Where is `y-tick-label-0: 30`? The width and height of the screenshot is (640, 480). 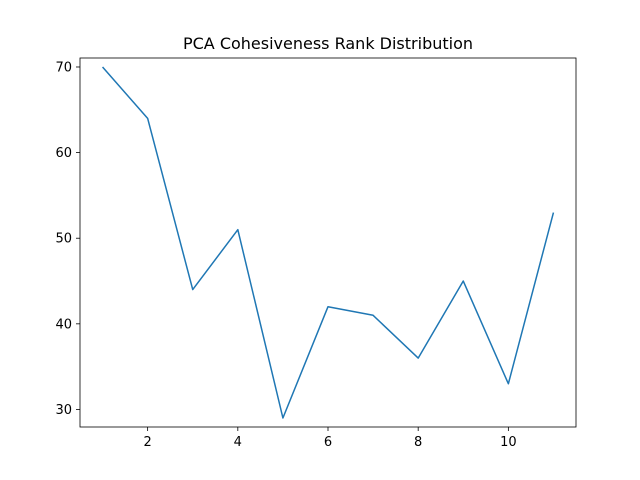 y-tick-label-0: 30 is located at coordinates (63, 410).